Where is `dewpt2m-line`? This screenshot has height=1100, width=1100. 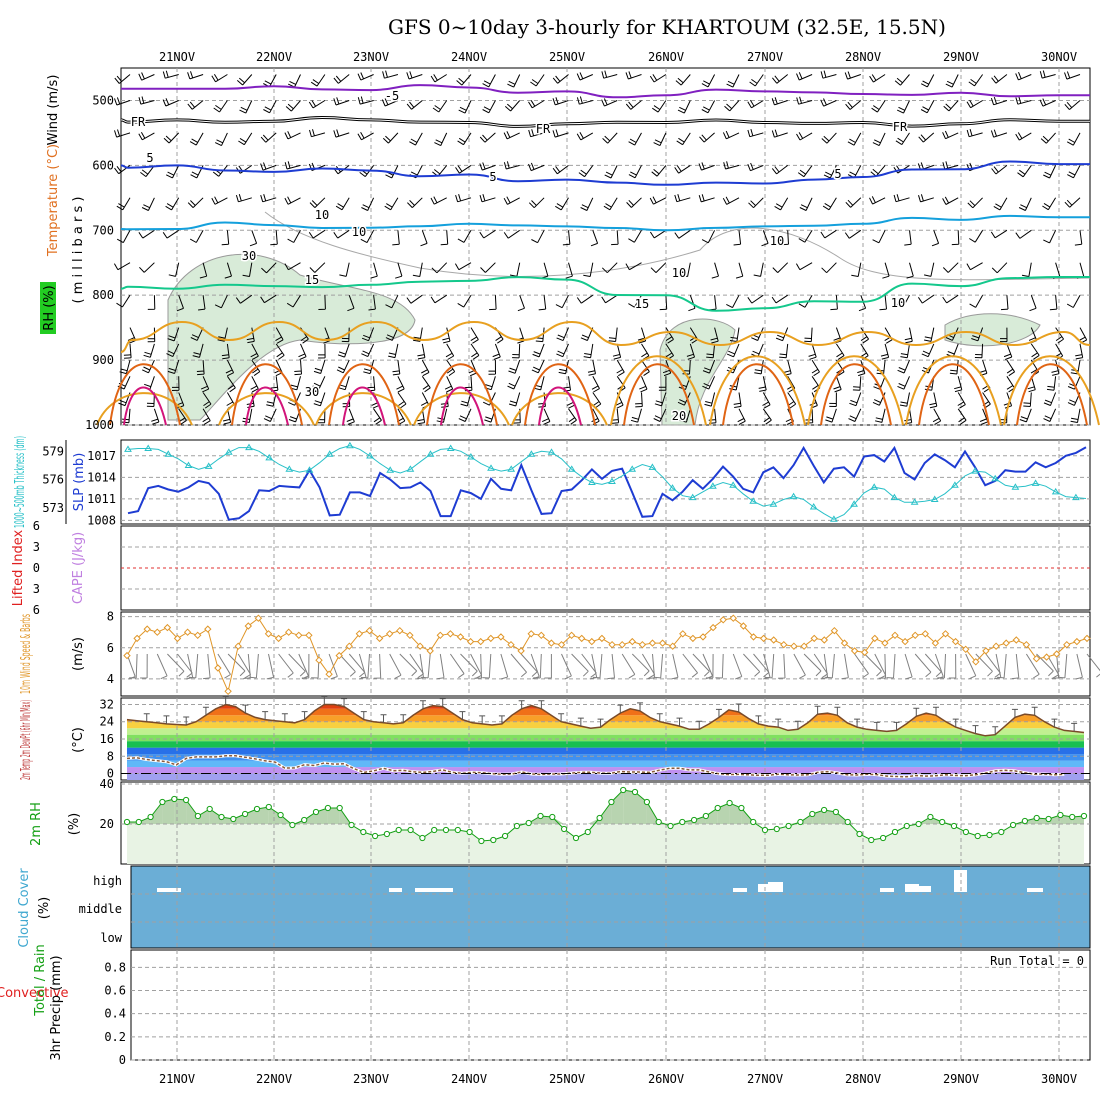
dewpt2m-line is located at coordinates (595, 766).